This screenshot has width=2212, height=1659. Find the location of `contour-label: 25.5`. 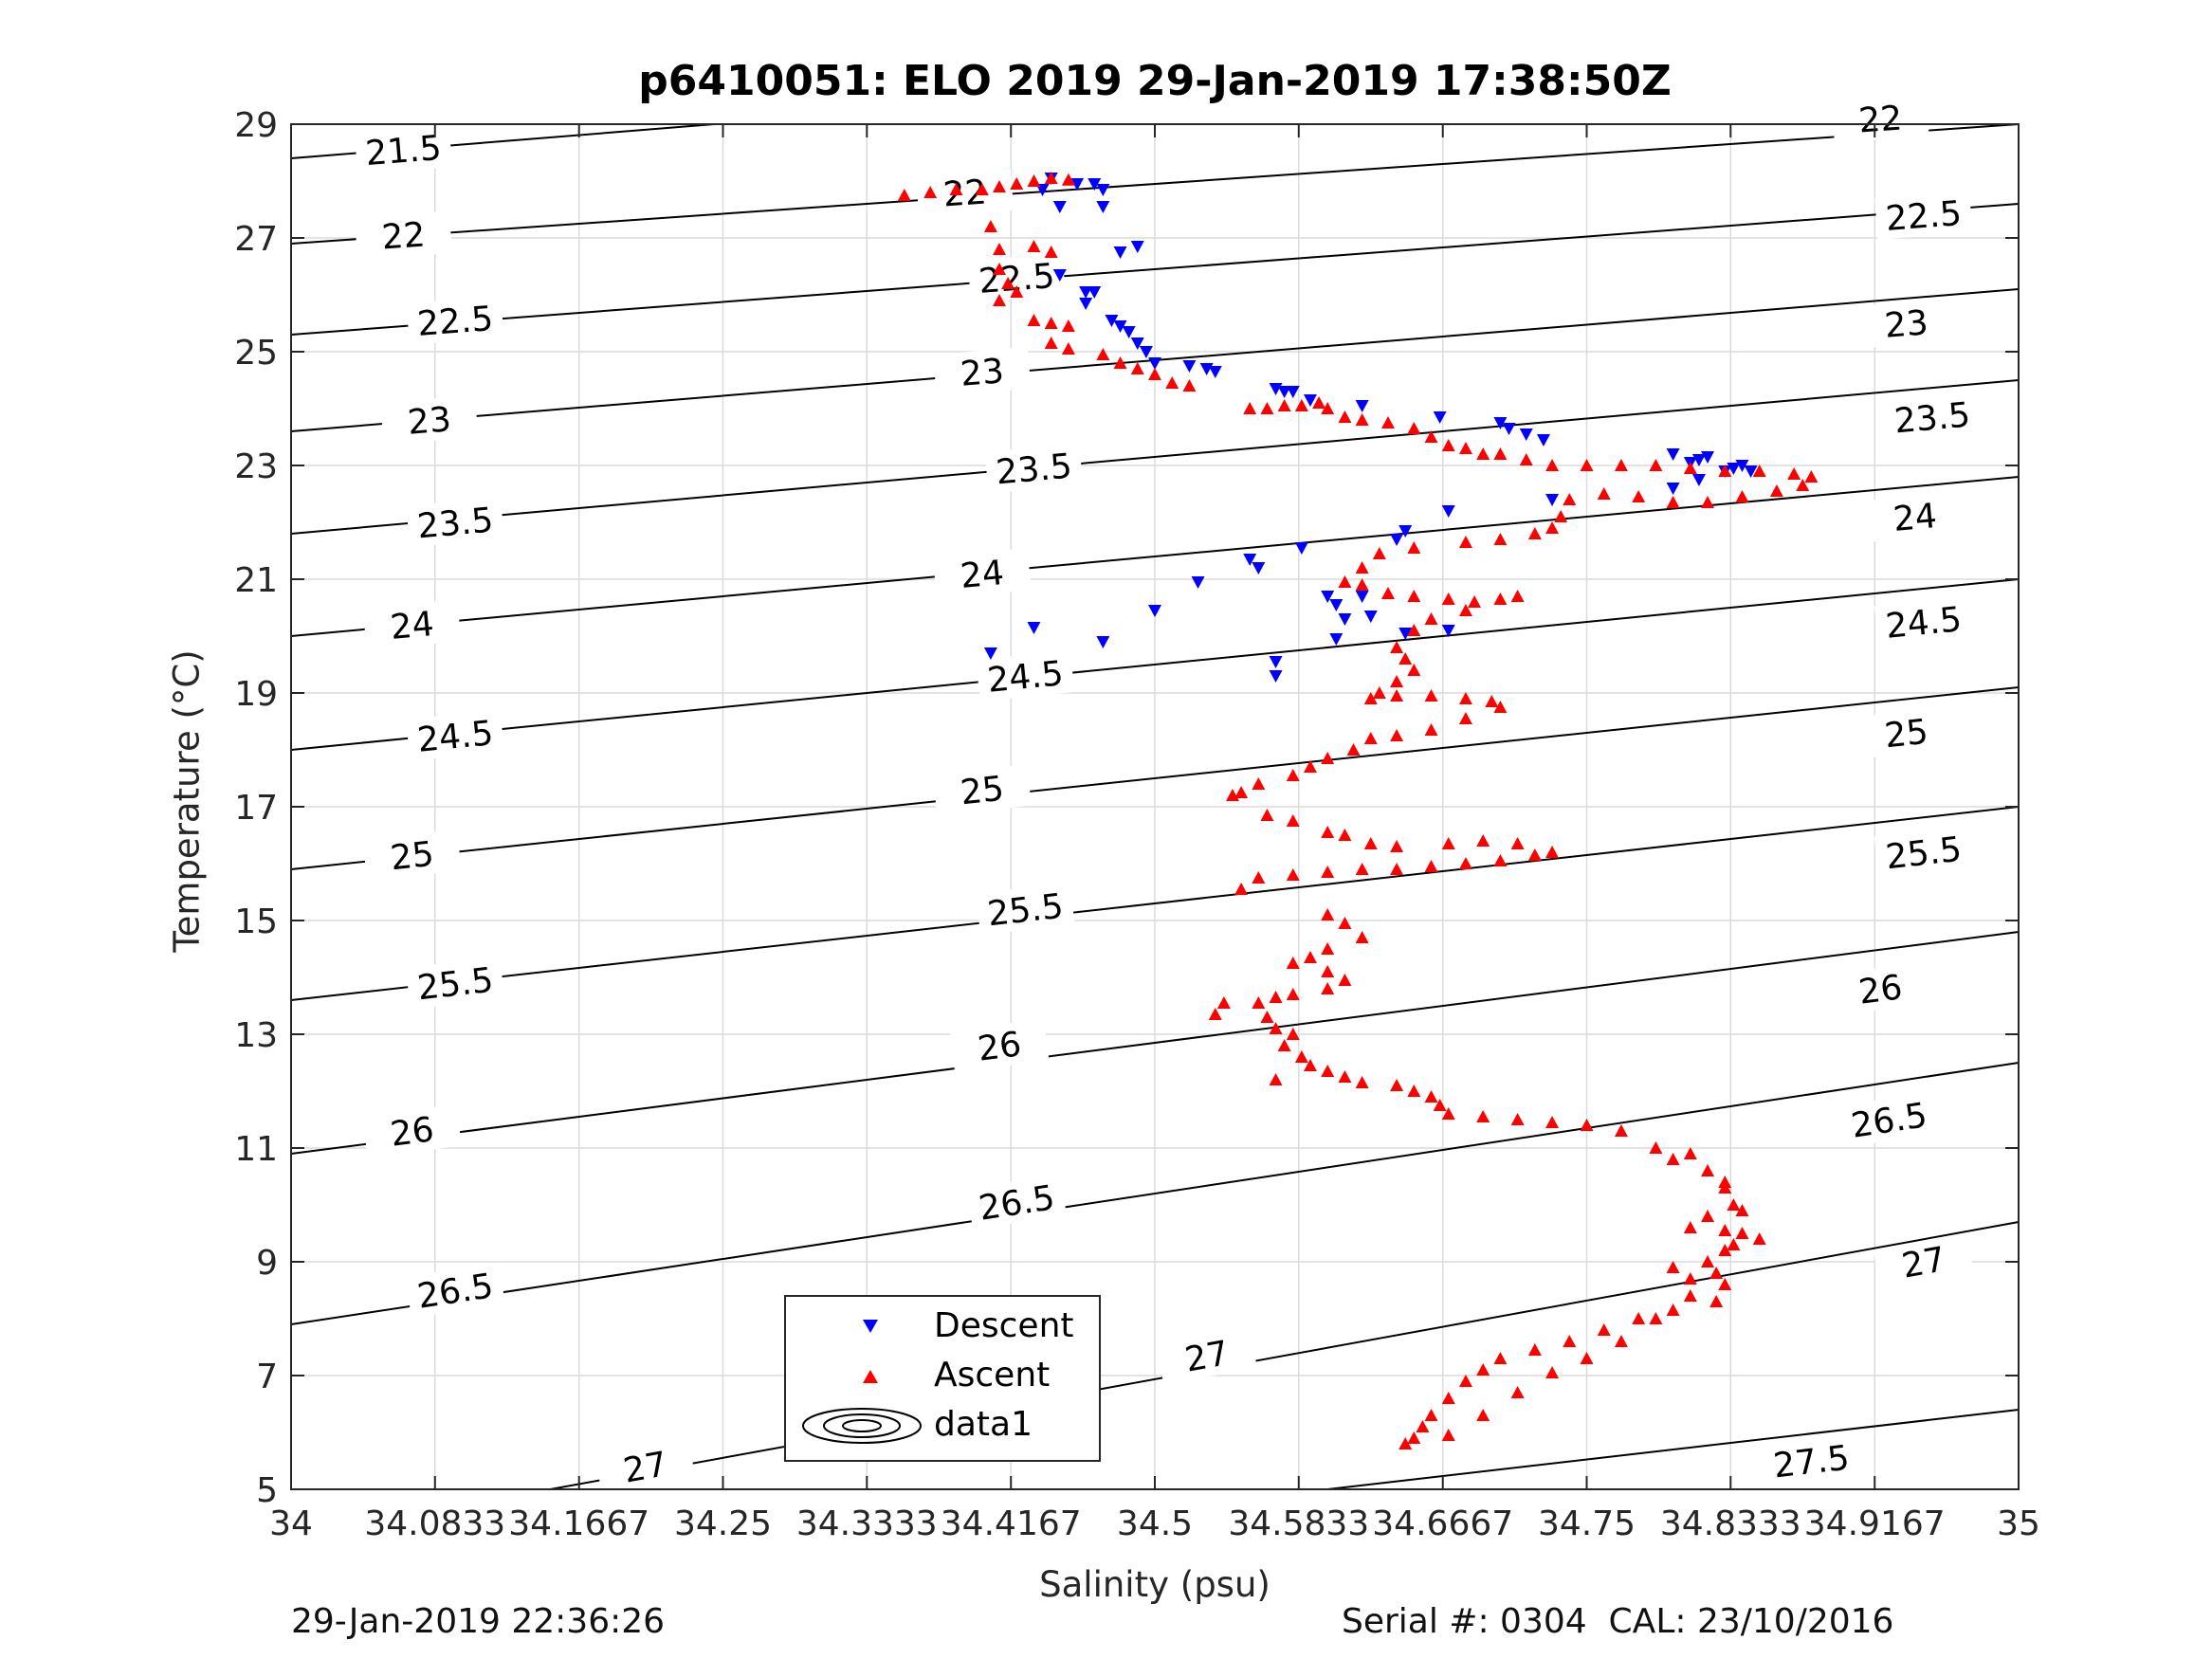

contour-label: 25.5 is located at coordinates (1025, 911).